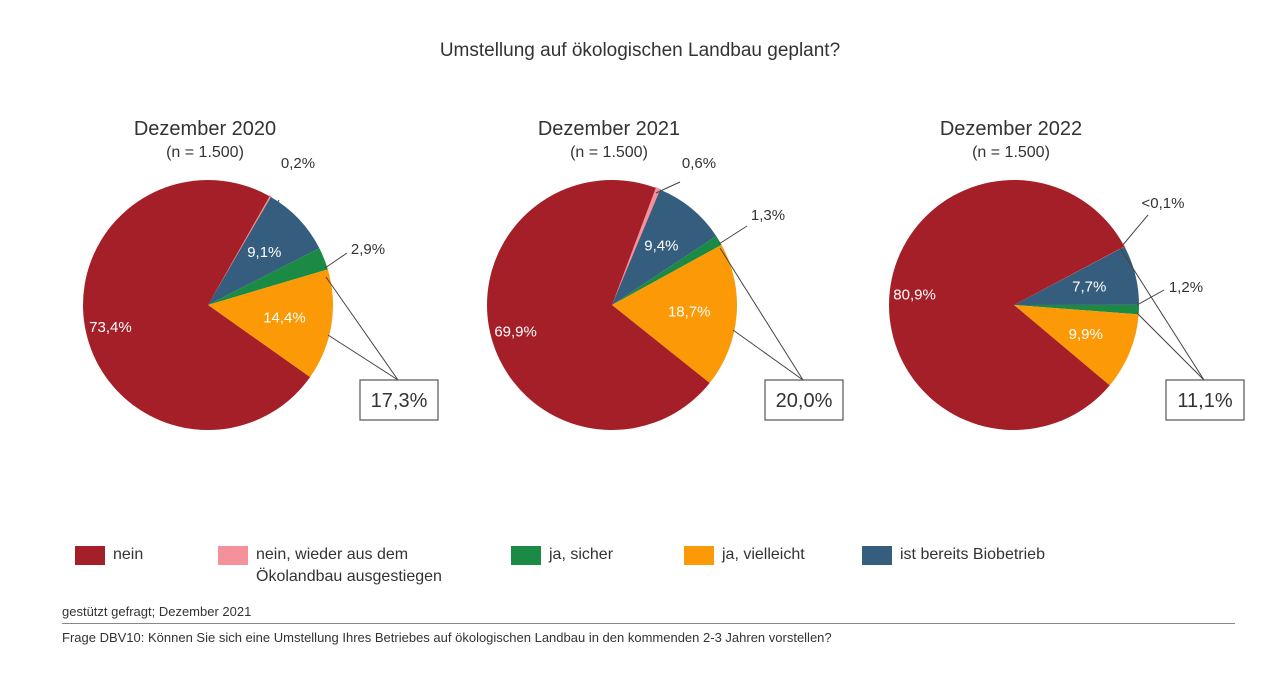  Describe the element at coordinates (648, 623) in the screenshot. I see `divider` at that location.